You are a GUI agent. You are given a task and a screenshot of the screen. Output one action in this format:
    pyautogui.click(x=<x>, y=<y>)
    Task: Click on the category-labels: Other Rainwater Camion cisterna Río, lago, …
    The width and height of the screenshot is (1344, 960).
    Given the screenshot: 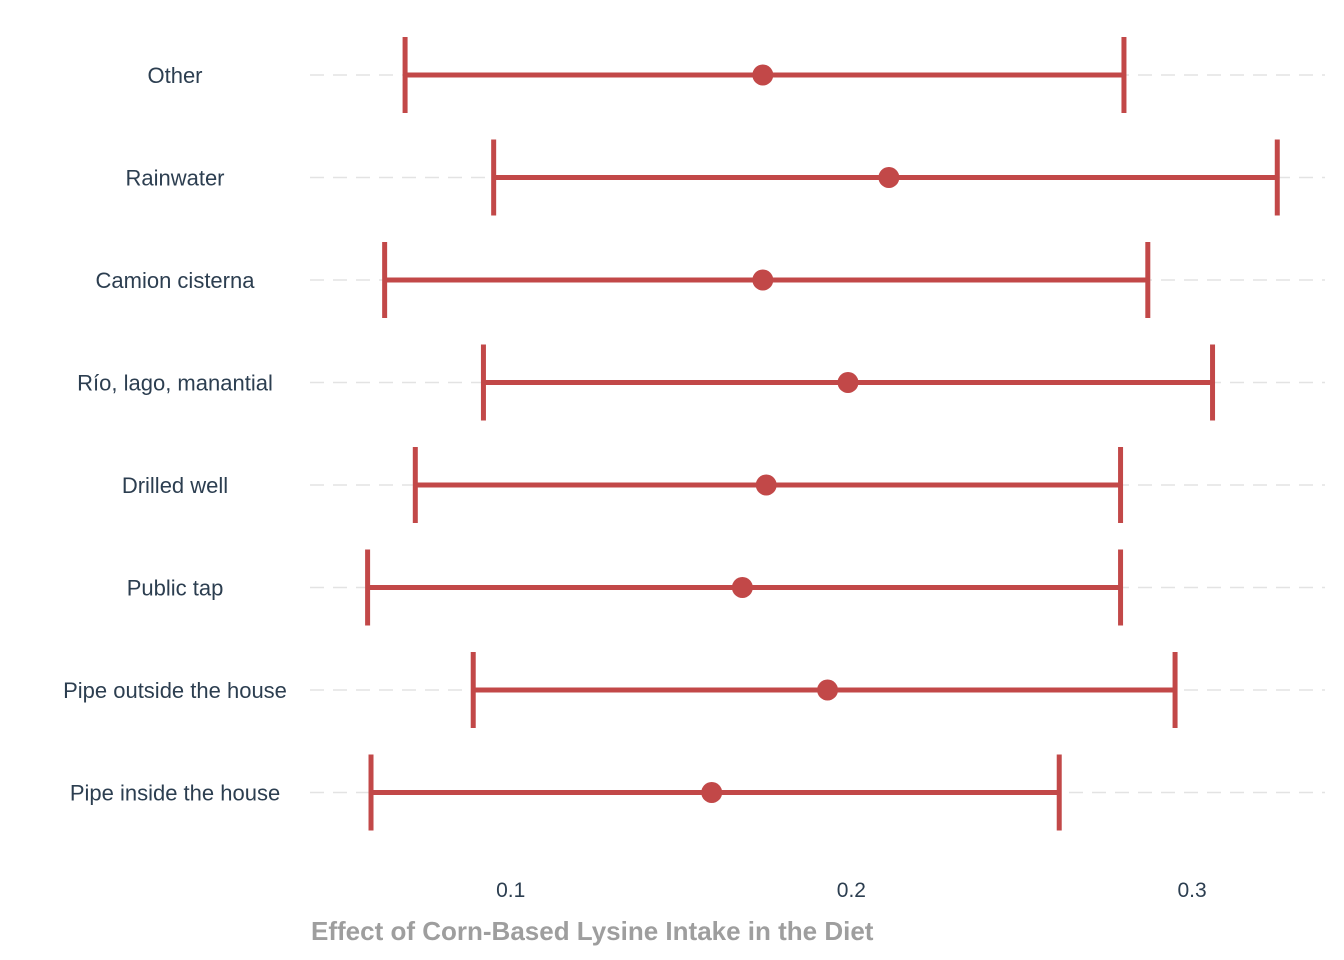 What is the action you would take?
    pyautogui.click(x=175, y=434)
    